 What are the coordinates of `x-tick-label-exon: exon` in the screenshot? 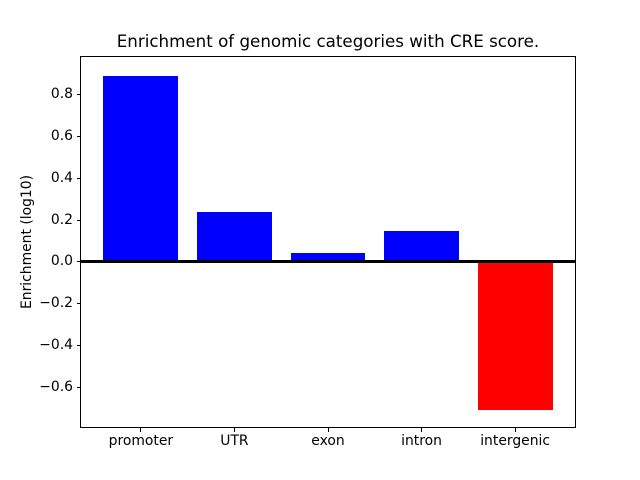 It's located at (328, 441).